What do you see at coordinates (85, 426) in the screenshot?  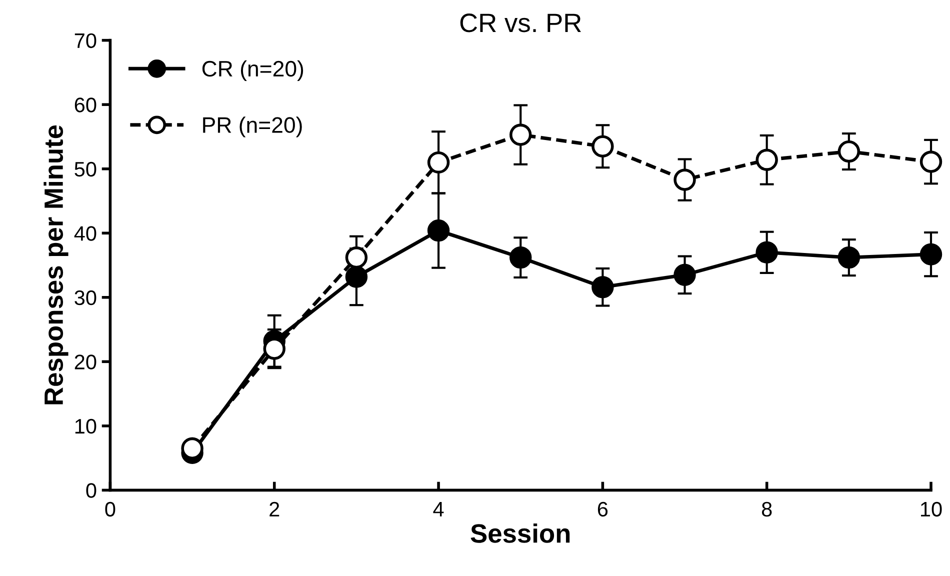 I see `y-tick-label: 10` at bounding box center [85, 426].